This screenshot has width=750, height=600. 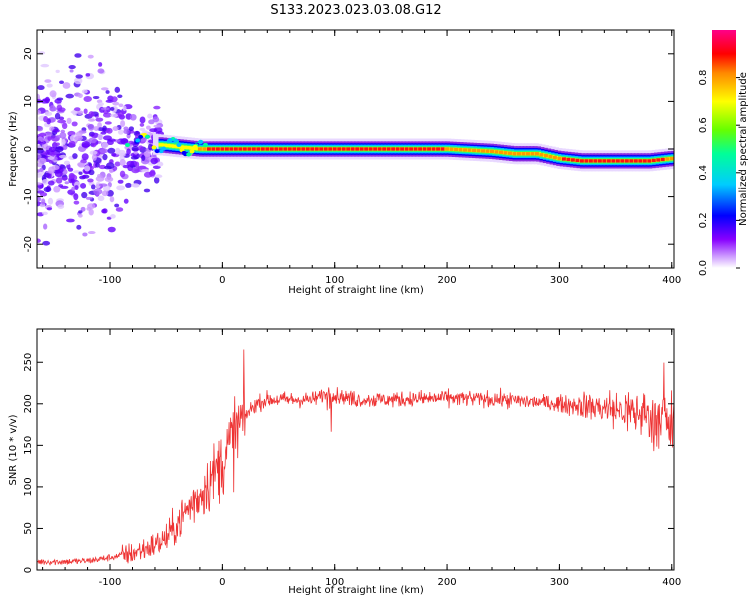 I want to click on spectrogram-xtick-label: 400, so click(x=671, y=280).